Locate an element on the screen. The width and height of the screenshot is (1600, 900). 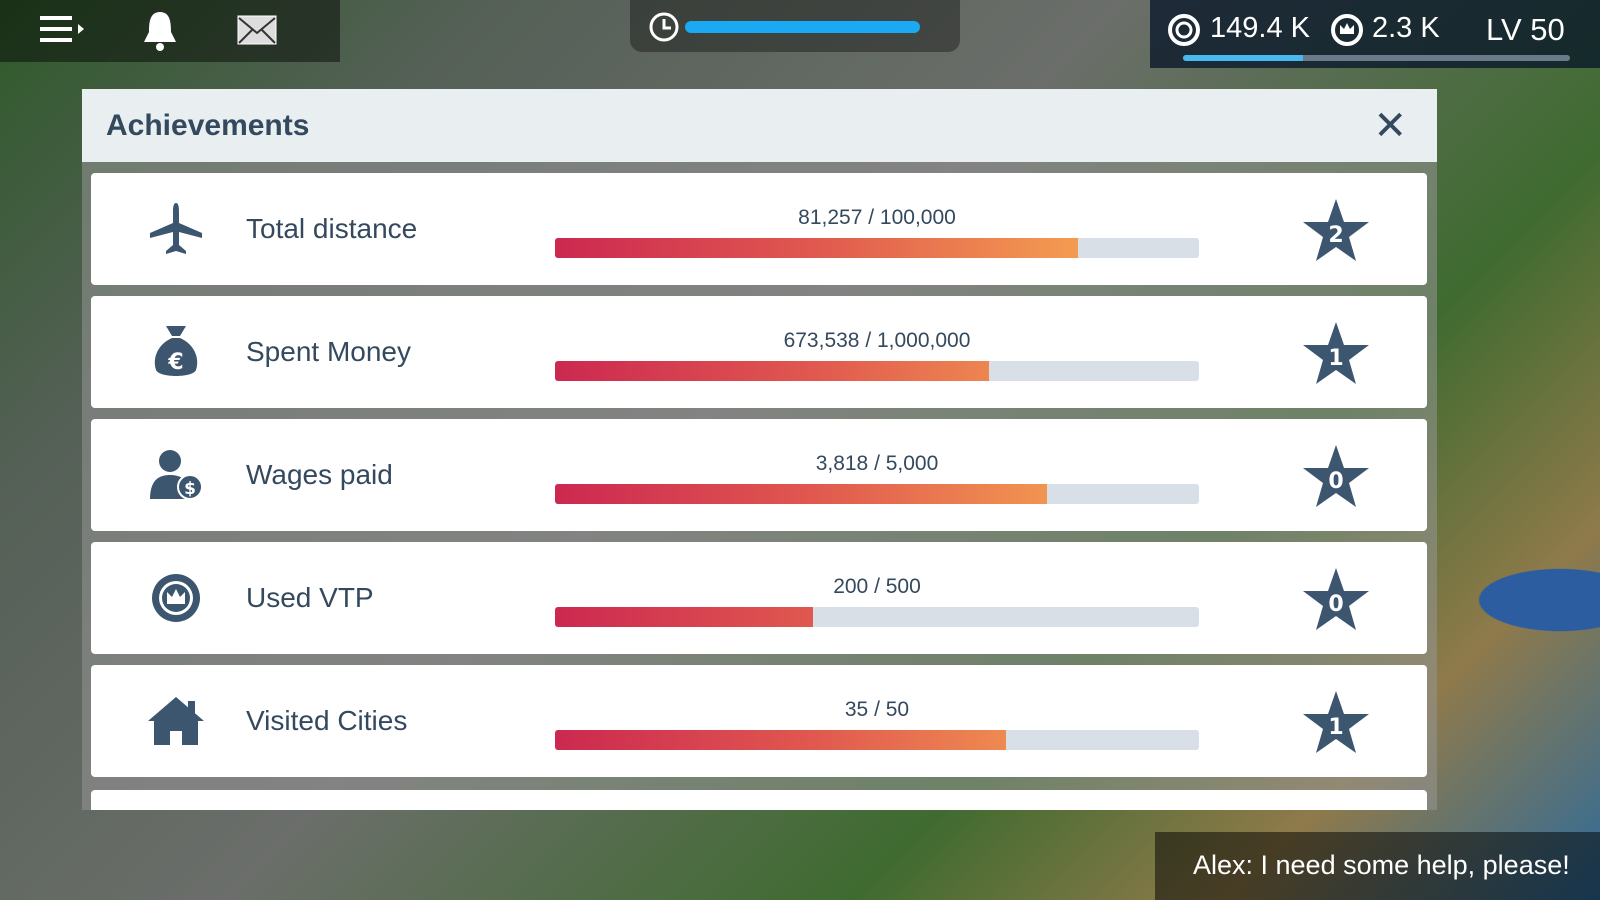
vtp-crown-icon is located at coordinates (176, 598).